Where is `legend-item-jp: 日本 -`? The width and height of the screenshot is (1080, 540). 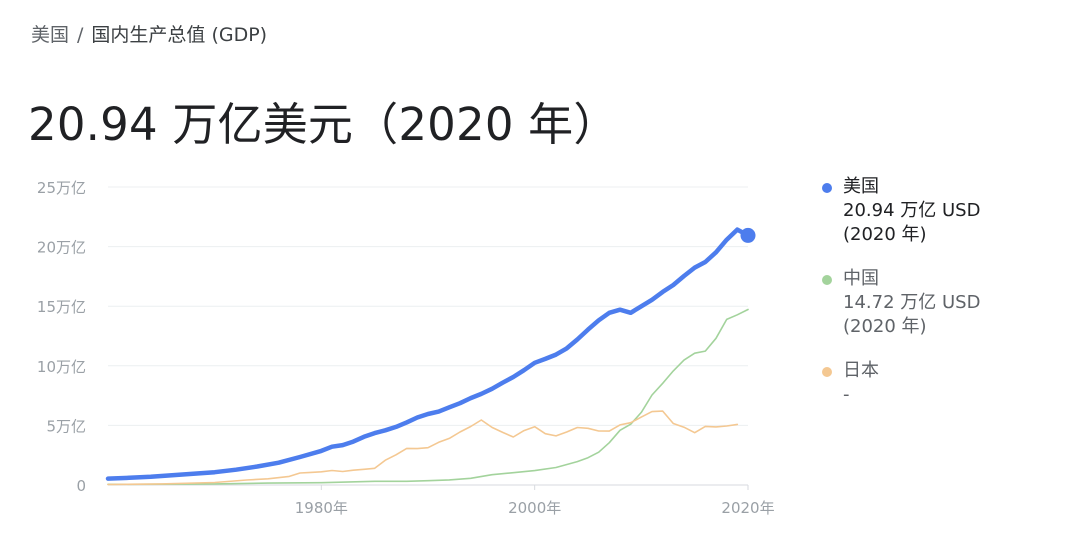 legend-item-jp: 日本 - is located at coordinates (947, 383).